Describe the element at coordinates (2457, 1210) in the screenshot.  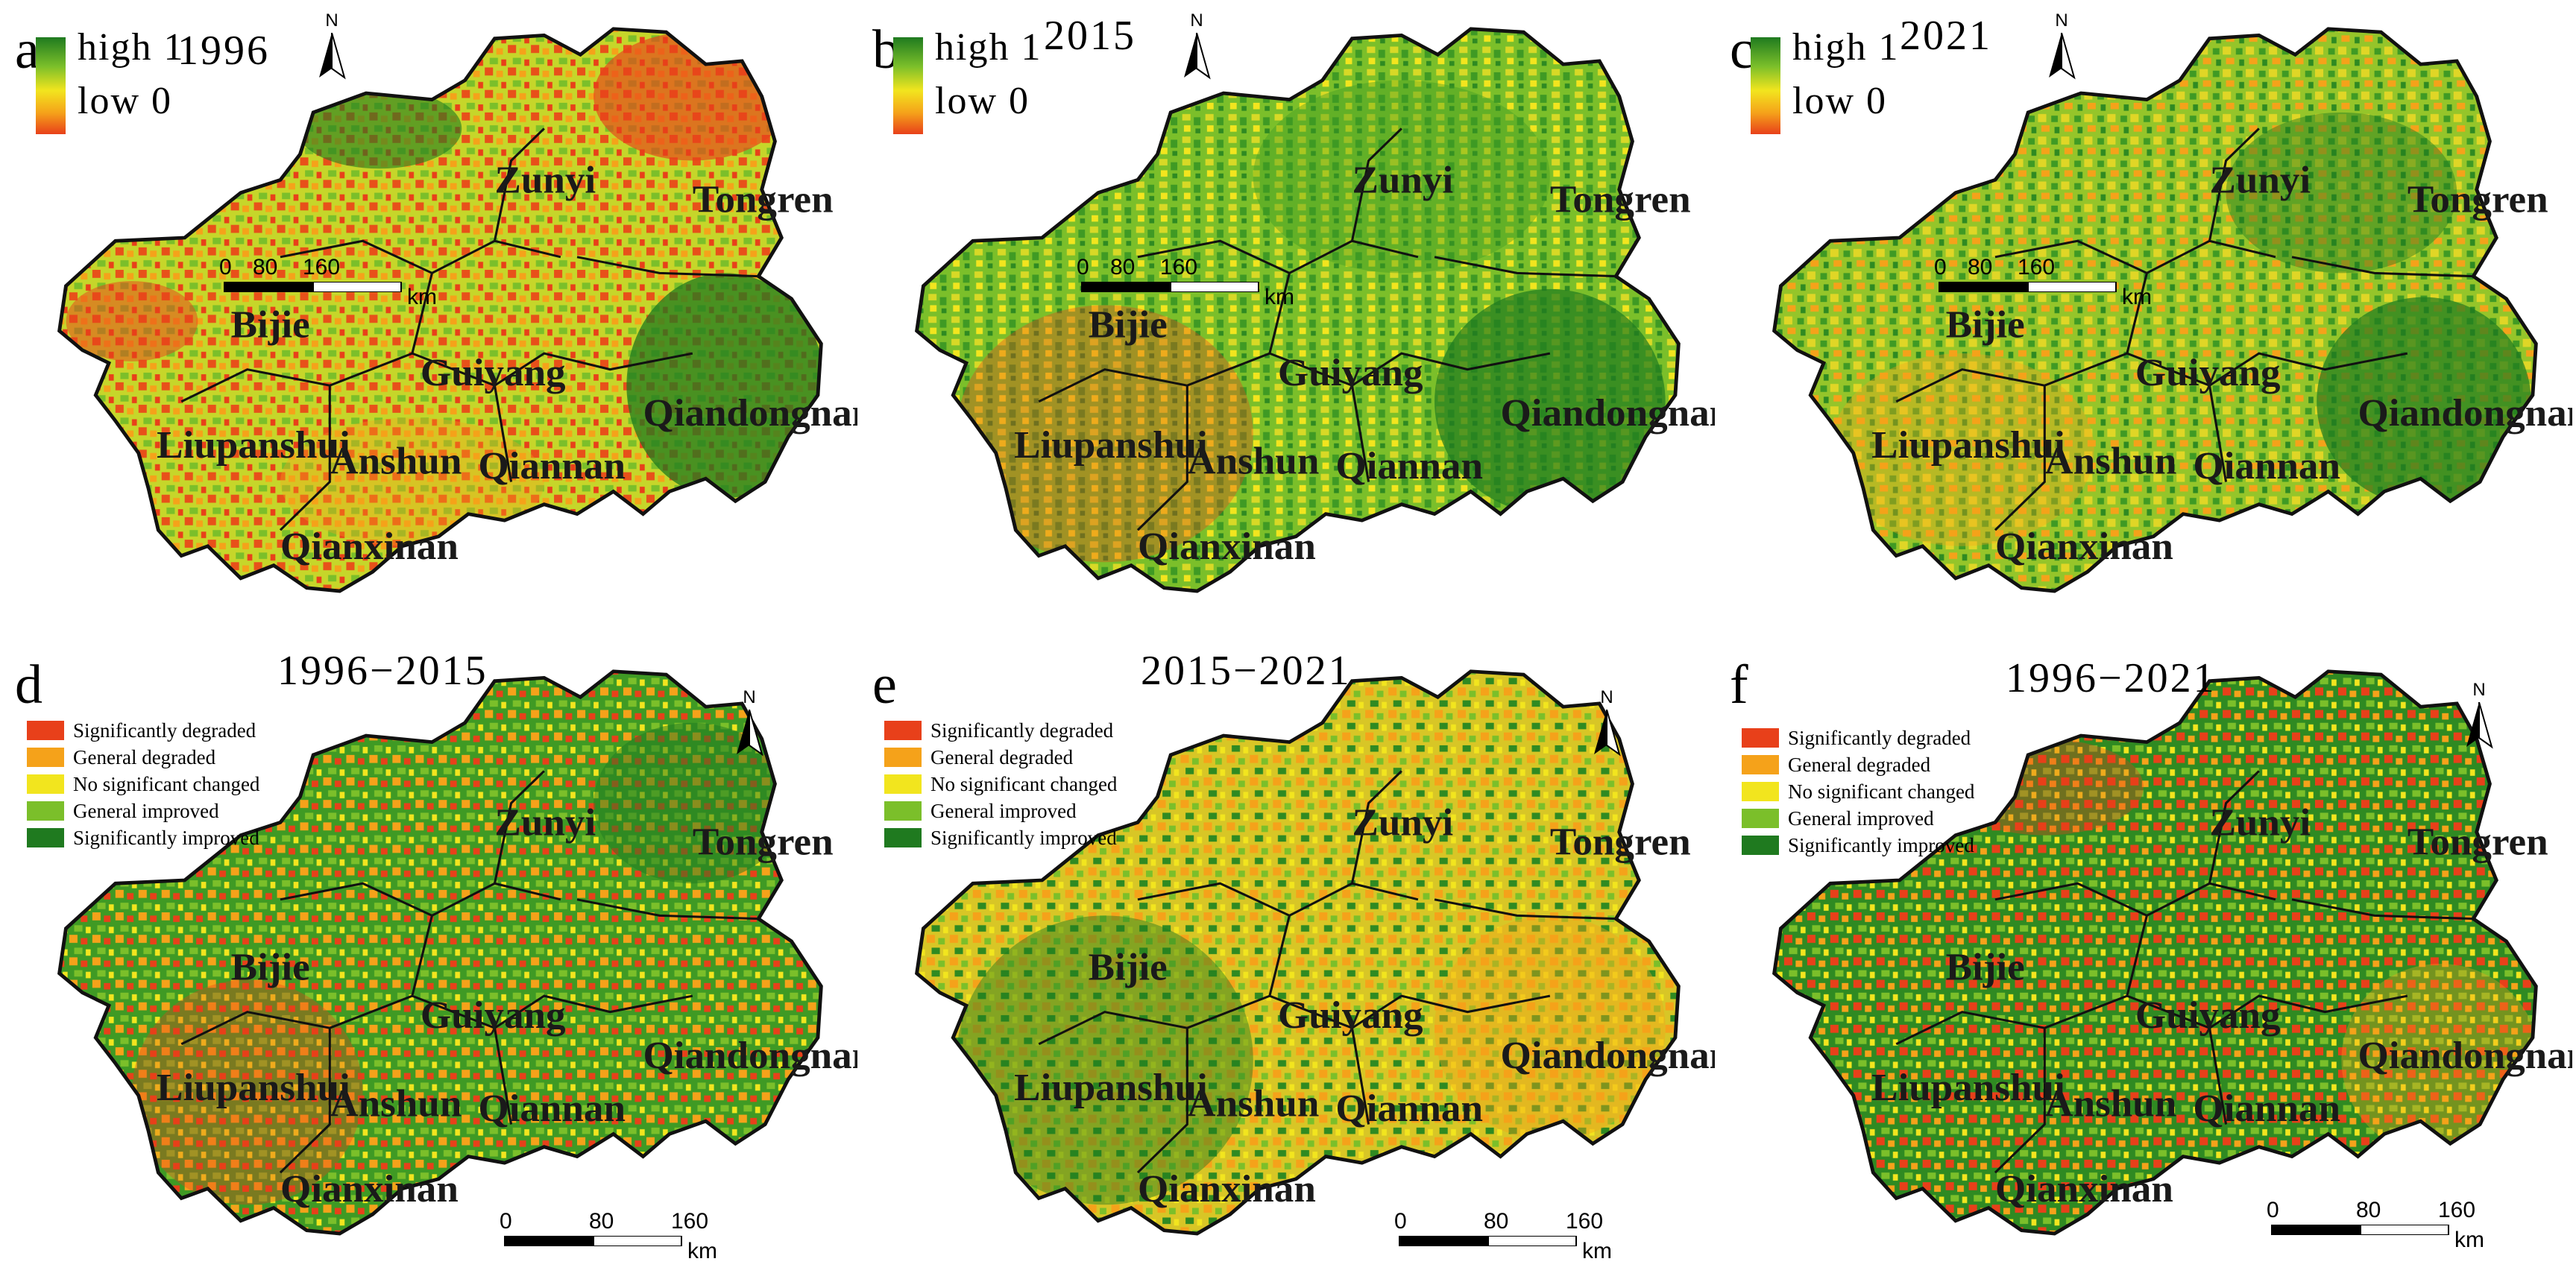
I see `scale-tick-160: 160` at that location.